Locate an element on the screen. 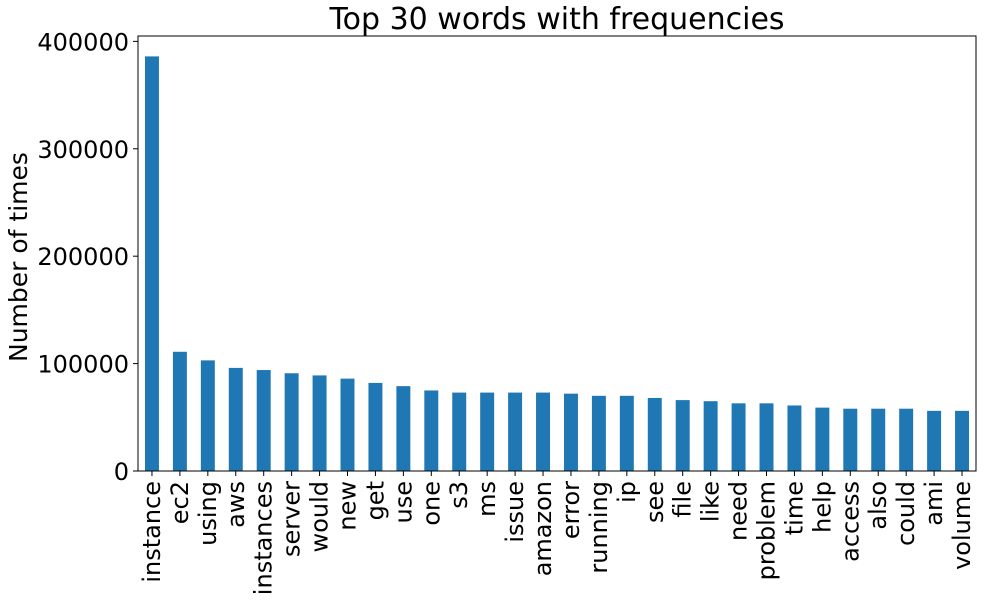  x-tick-label: instances is located at coordinates (264, 538).